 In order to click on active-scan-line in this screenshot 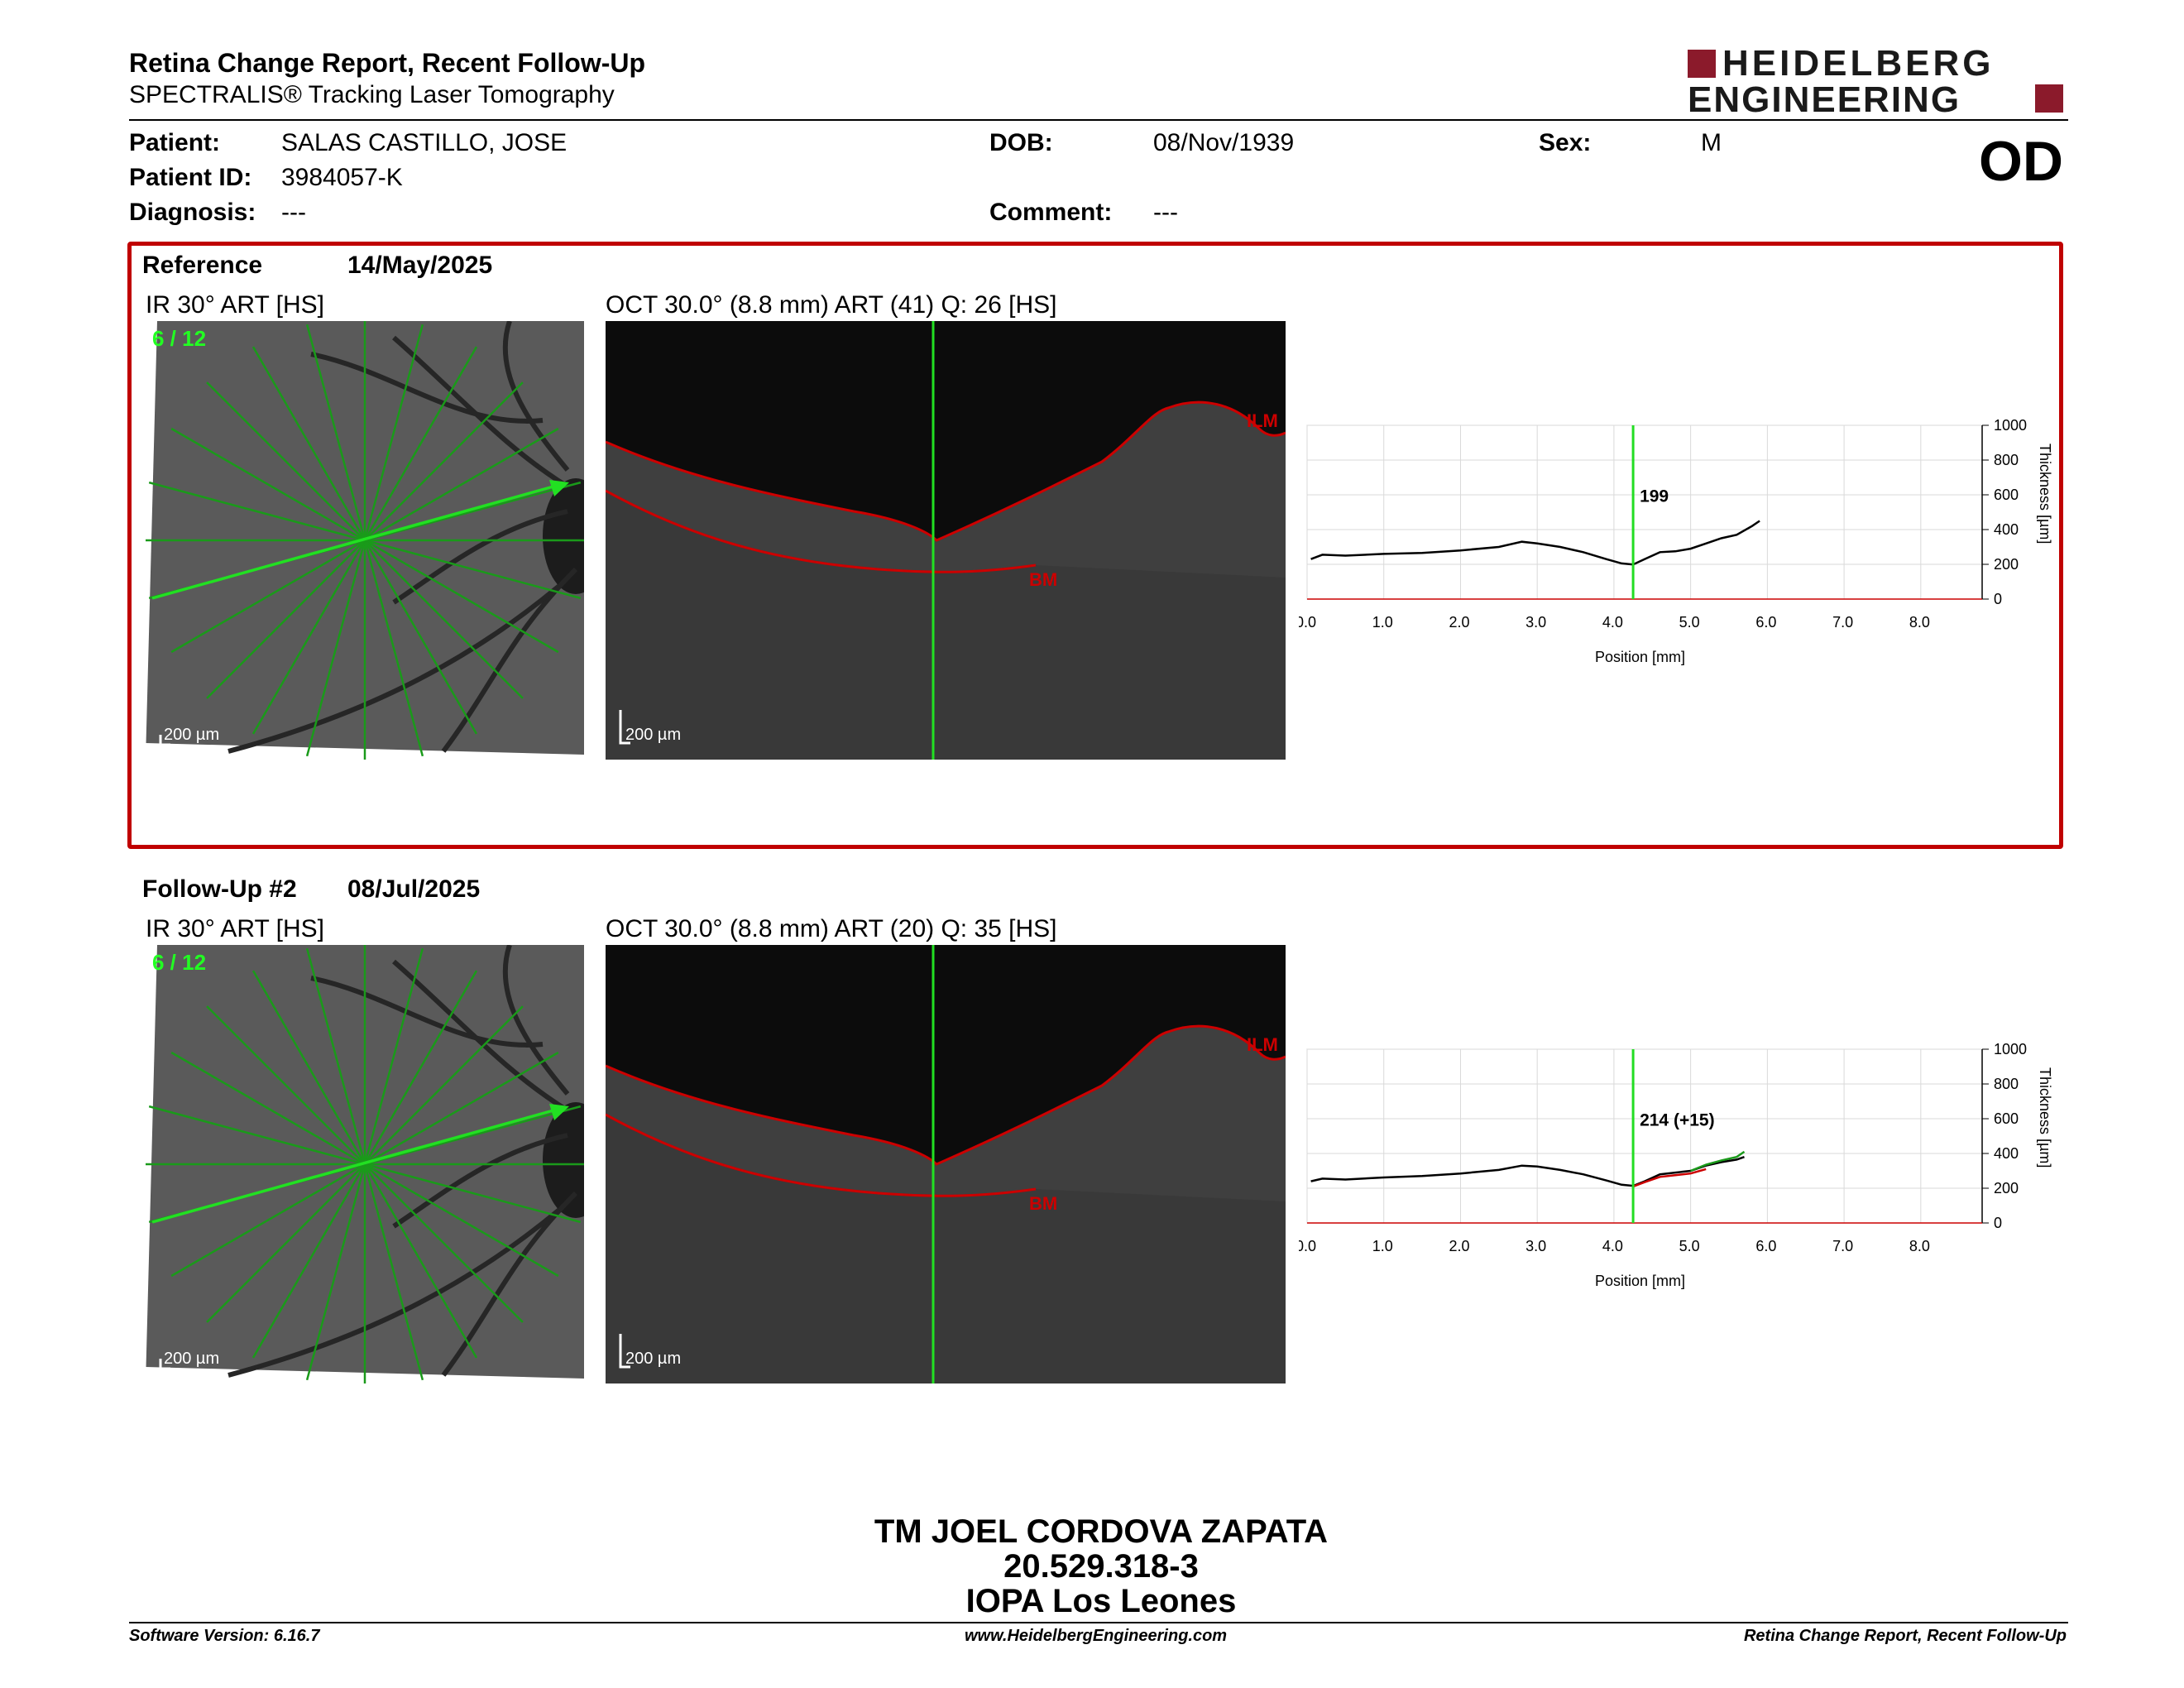, I will do `click(355, 1165)`.